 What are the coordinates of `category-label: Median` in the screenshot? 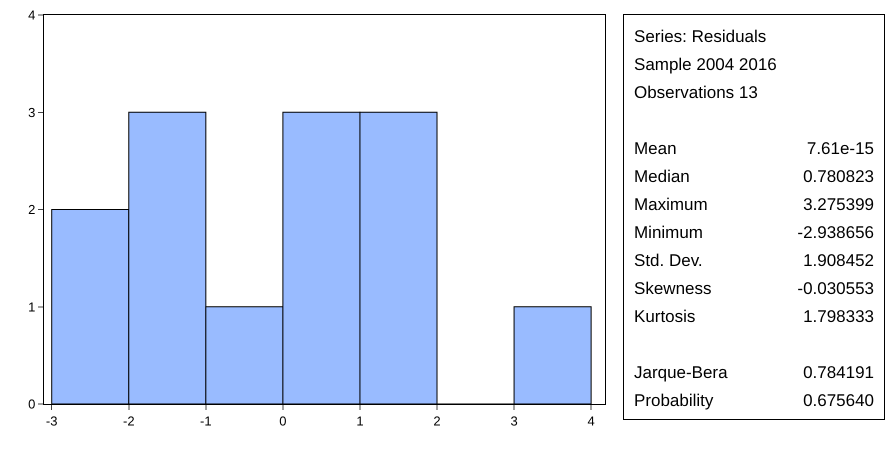 It's located at (662, 177).